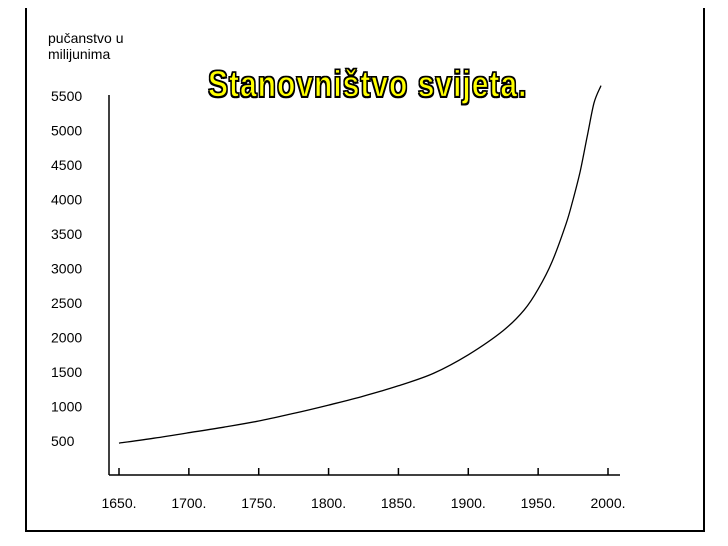  What do you see at coordinates (66, 131) in the screenshot?
I see `y-tick-label: 5000` at bounding box center [66, 131].